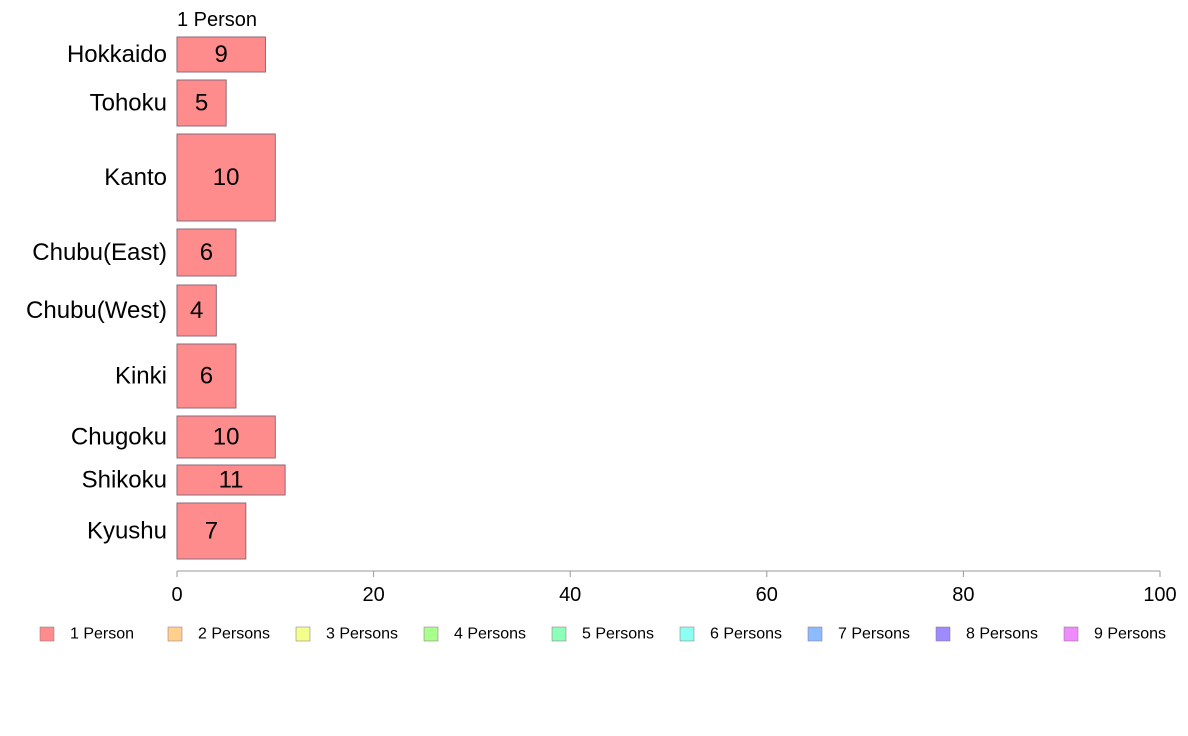  Describe the element at coordinates (119, 437) in the screenshot. I see `category-label: Chugoku` at that location.